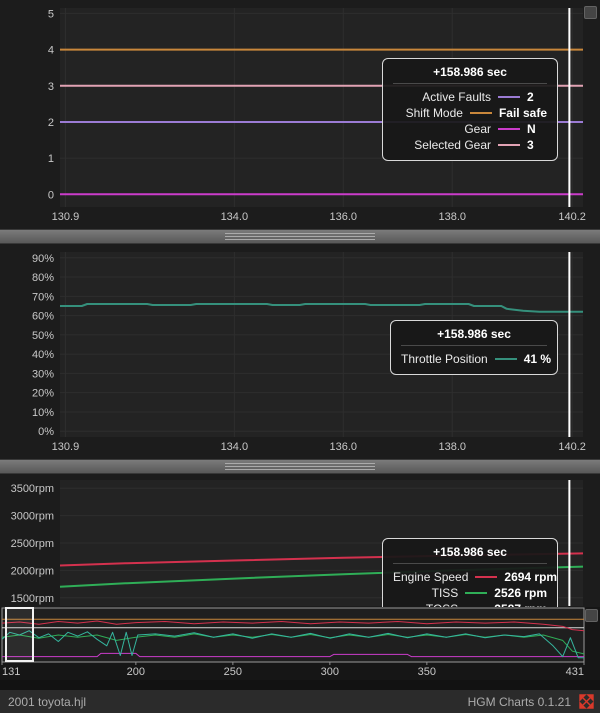  I want to click on tooltip-value: 2694 rpm, so click(531, 577).